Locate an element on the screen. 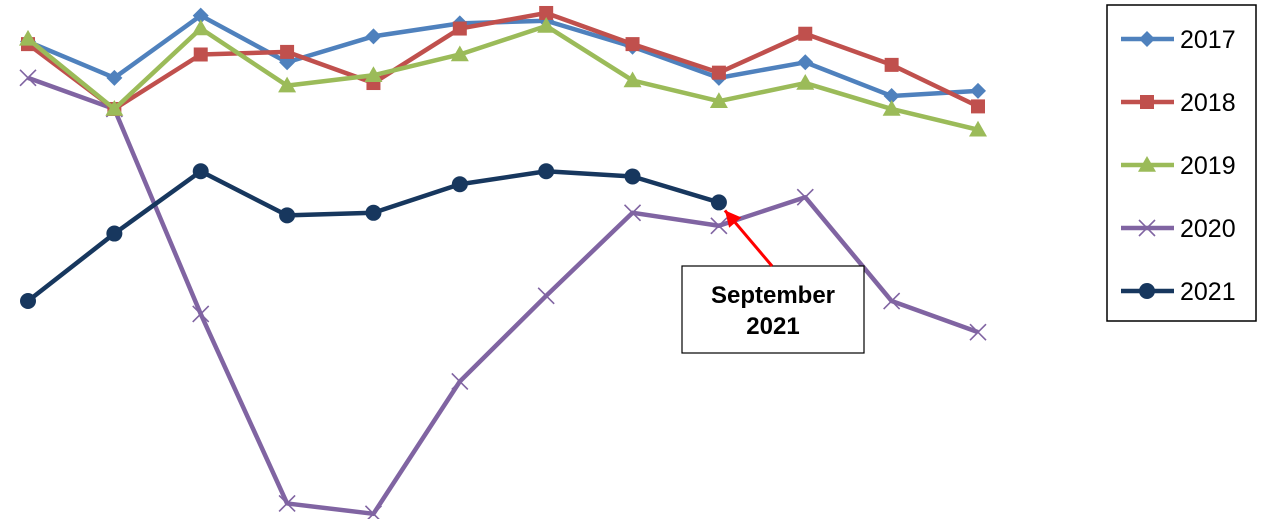 Image resolution: width=1261 pixels, height=519 pixels. legend-entry-2018: 2018 is located at coordinates (1178, 103).